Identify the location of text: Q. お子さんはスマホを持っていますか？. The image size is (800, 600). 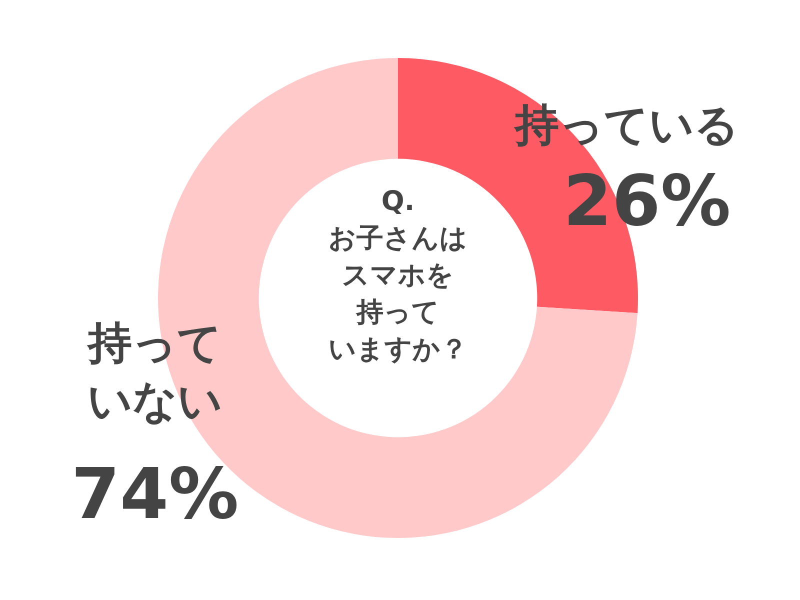
(398, 275).